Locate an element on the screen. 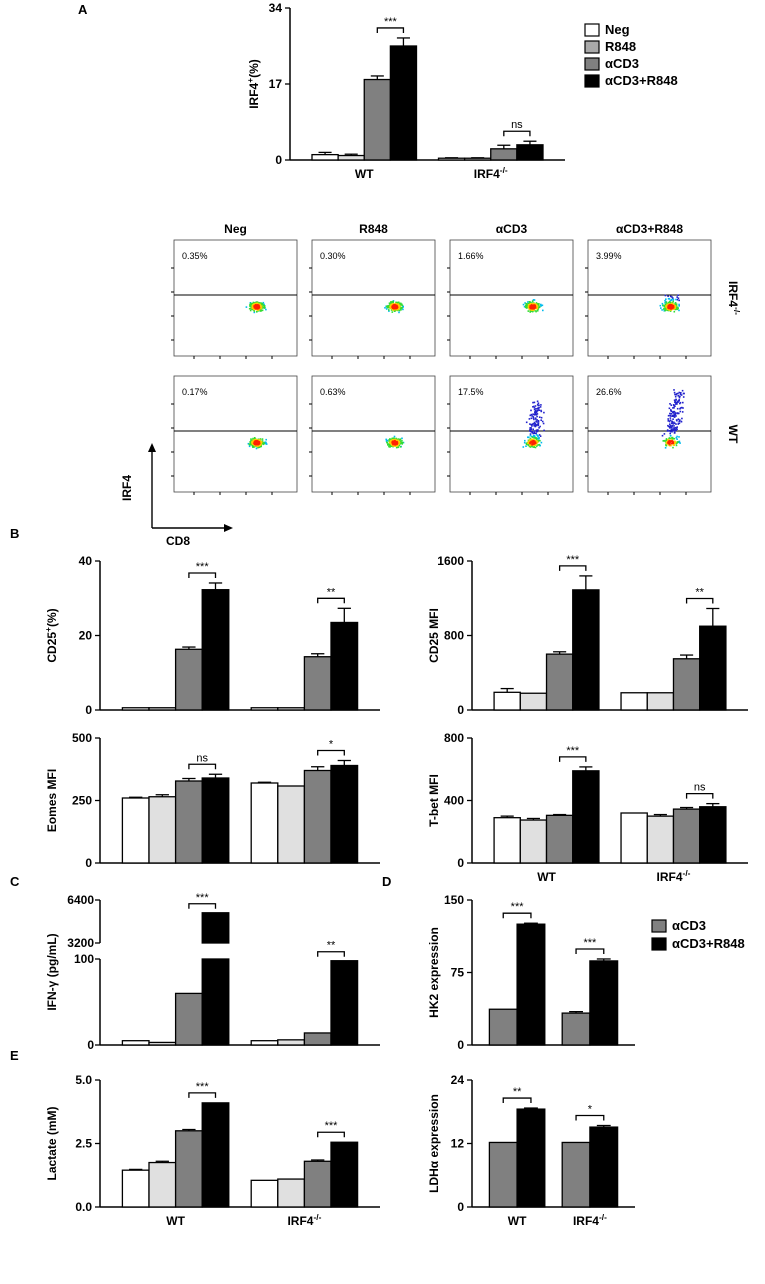 This screenshot has width=765, height=1284. y-tick-label: 40 is located at coordinates (86, 561).